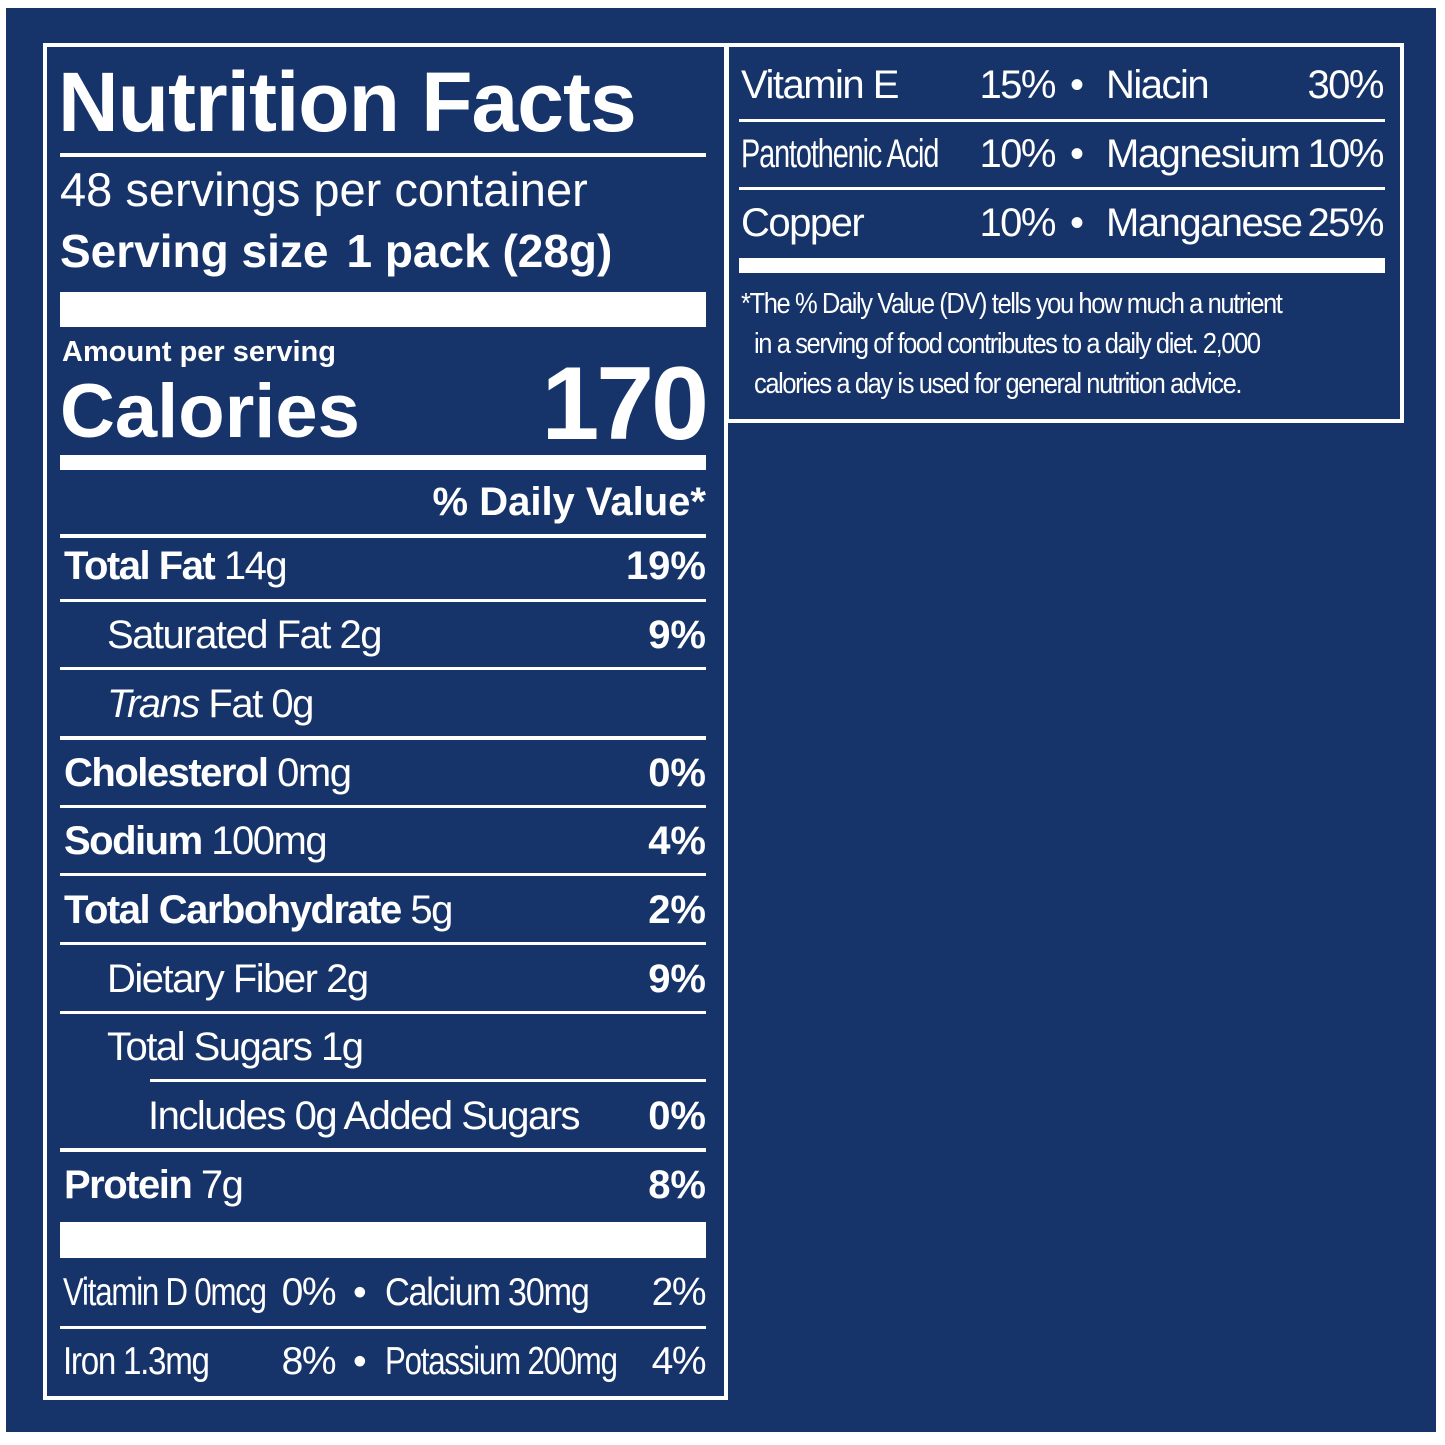  I want to click on nutrient-label: Total Sugars 1g, so click(235, 1047).